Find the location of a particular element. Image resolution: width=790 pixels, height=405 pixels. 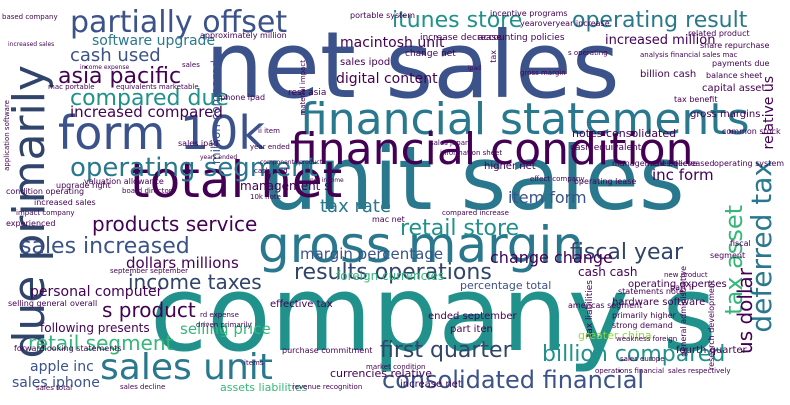

word: increase net is located at coordinates (431, 384).